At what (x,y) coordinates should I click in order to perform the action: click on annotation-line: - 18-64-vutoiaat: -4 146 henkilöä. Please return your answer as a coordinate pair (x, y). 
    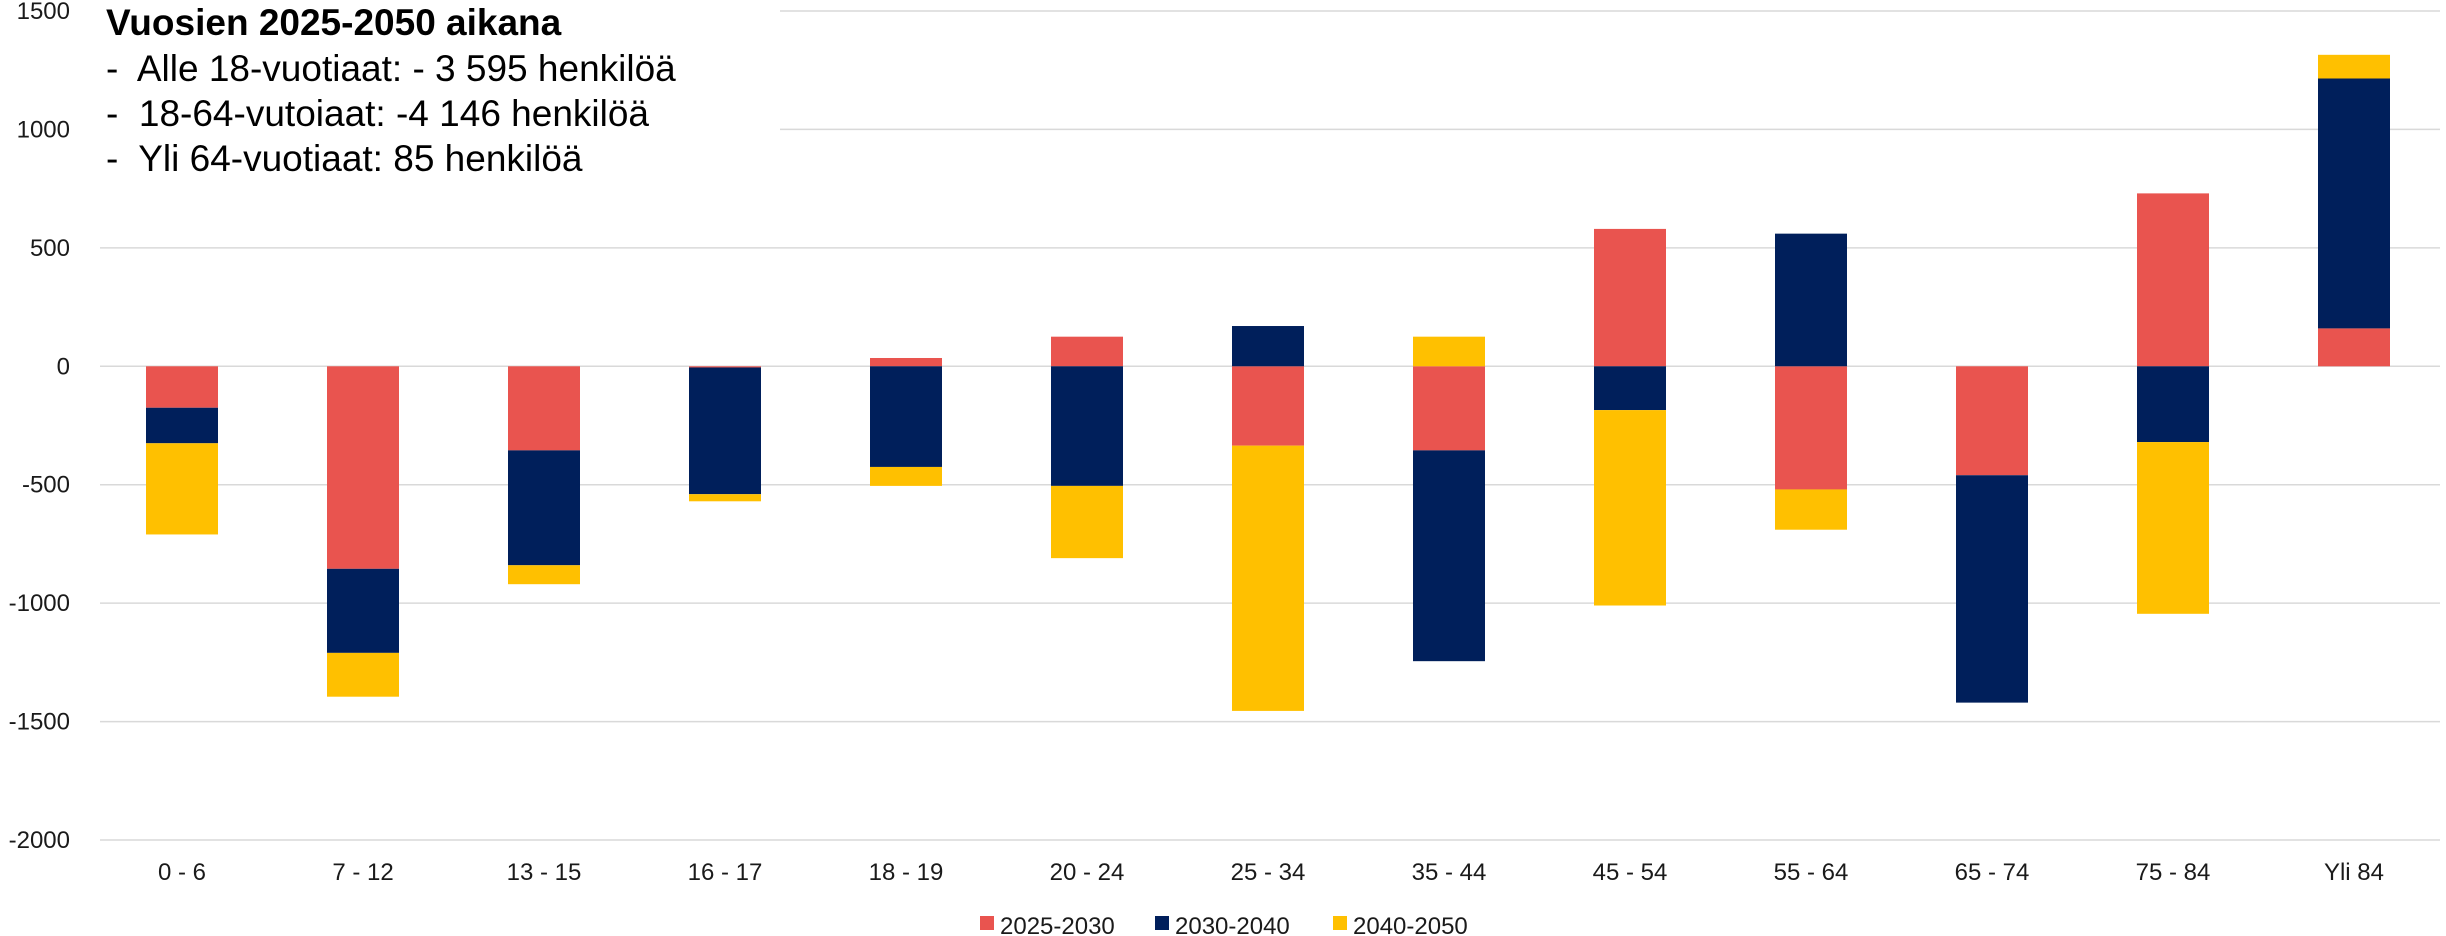
    Looking at the image, I should click on (378, 113).